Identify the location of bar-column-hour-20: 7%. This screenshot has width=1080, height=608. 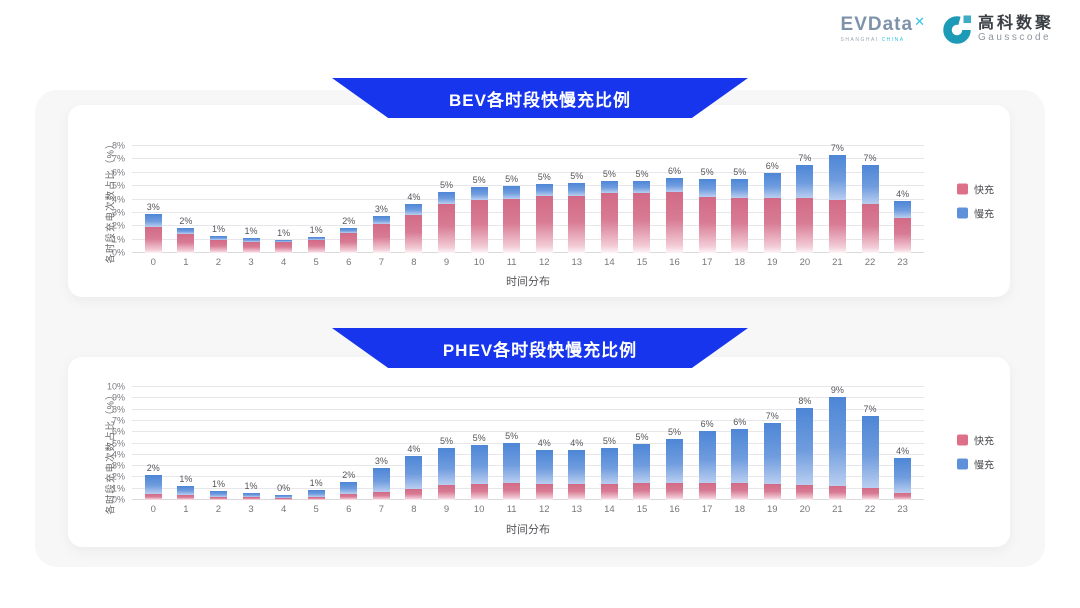
(805, 199).